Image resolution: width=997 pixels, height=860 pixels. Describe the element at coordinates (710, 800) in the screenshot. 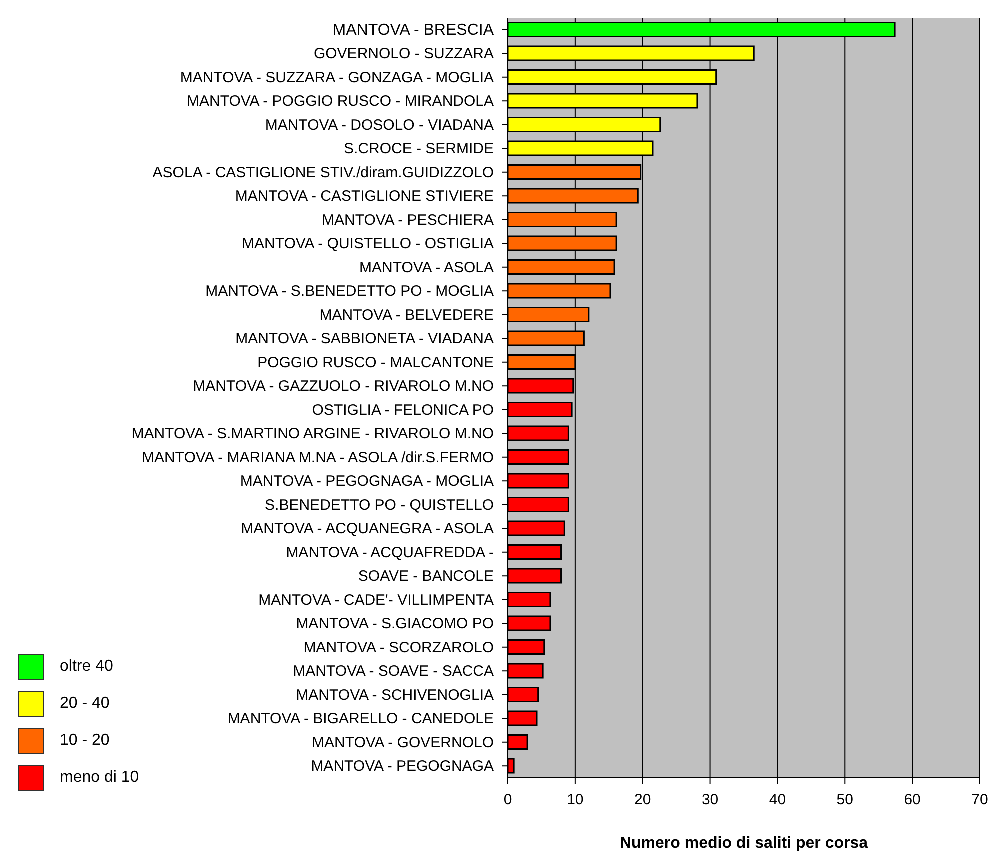

I see `x-tick-label: 30` at that location.